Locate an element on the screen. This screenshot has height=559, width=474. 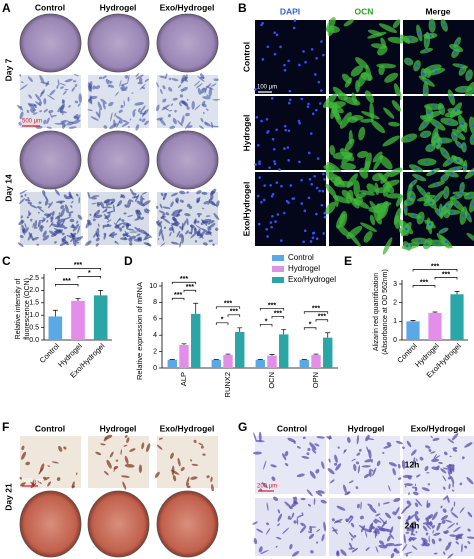
significance-label: *** is located at coordinates (446, 274).